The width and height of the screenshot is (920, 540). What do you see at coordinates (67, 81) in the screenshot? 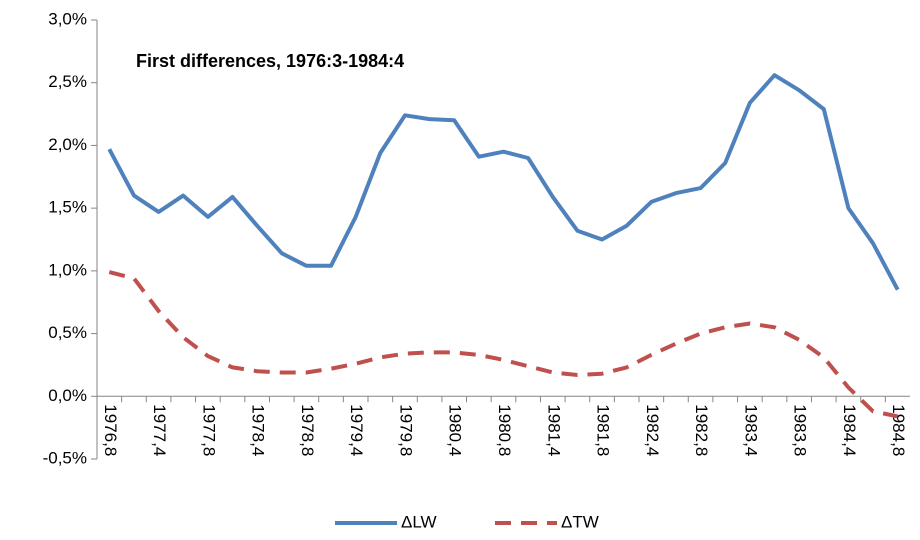
I see `y-tick-label: 2,5%` at bounding box center [67, 81].